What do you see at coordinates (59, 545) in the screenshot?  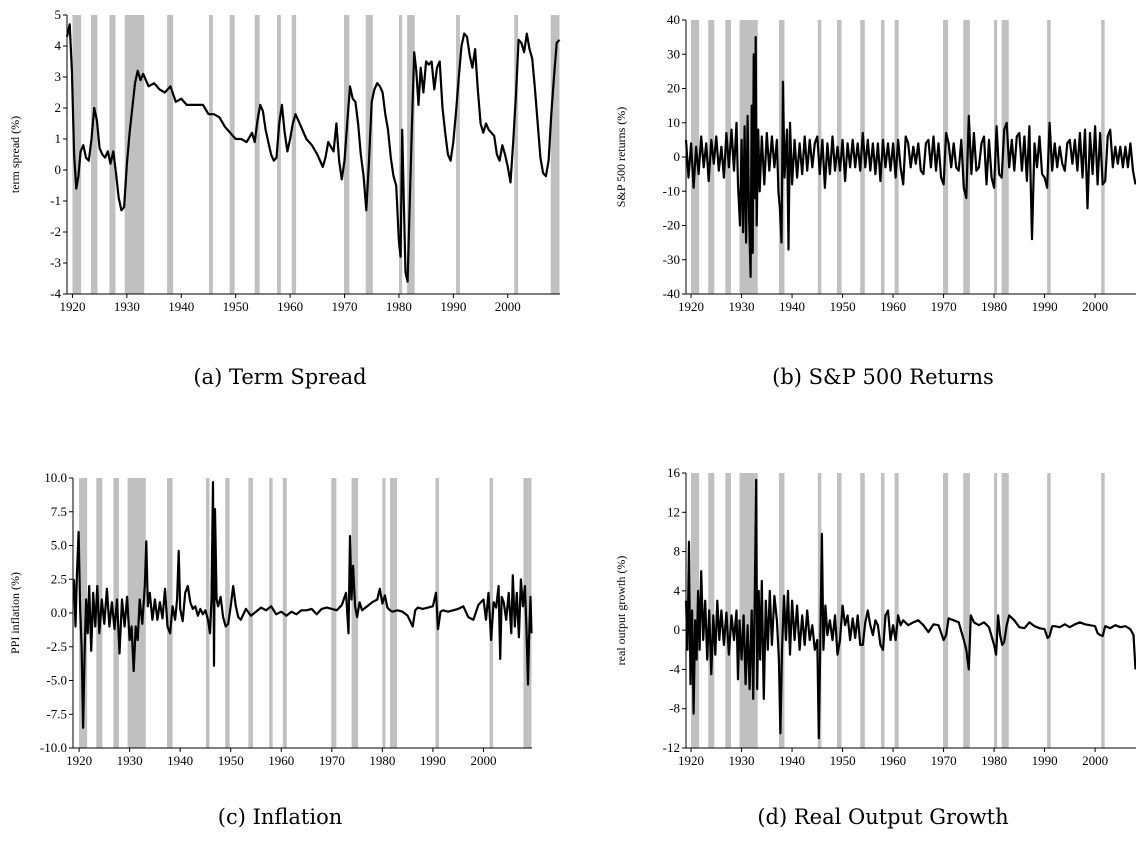 I see `y-tick-label: 5.0` at bounding box center [59, 545].